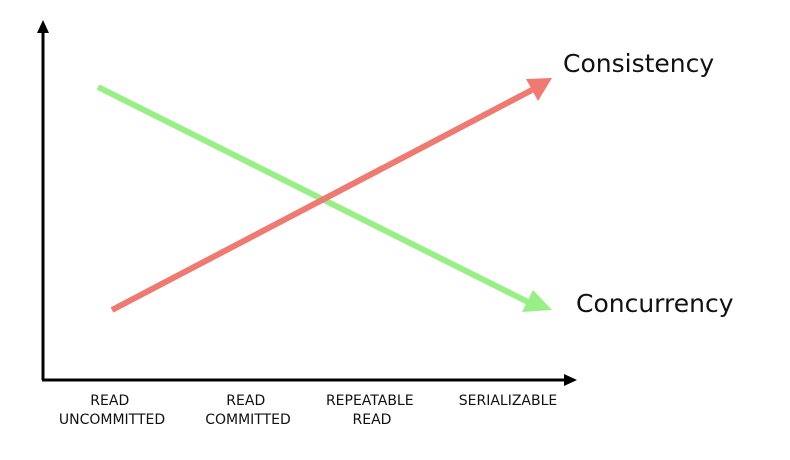 The width and height of the screenshot is (790, 460). What do you see at coordinates (43, 26) in the screenshot?
I see `y-axis-arrowhead` at bounding box center [43, 26].